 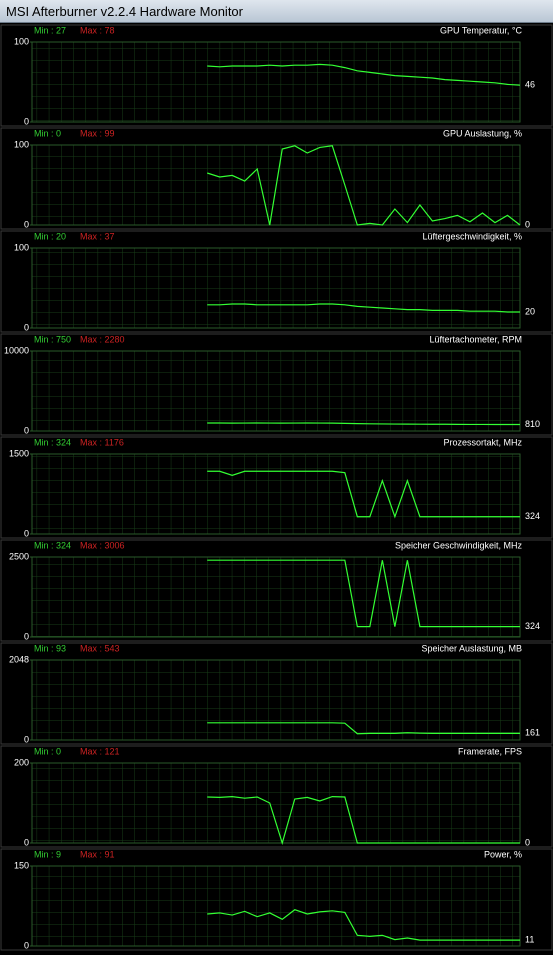 What do you see at coordinates (471, 648) in the screenshot?
I see `chart-title: Speicher Auslastung, MB` at bounding box center [471, 648].